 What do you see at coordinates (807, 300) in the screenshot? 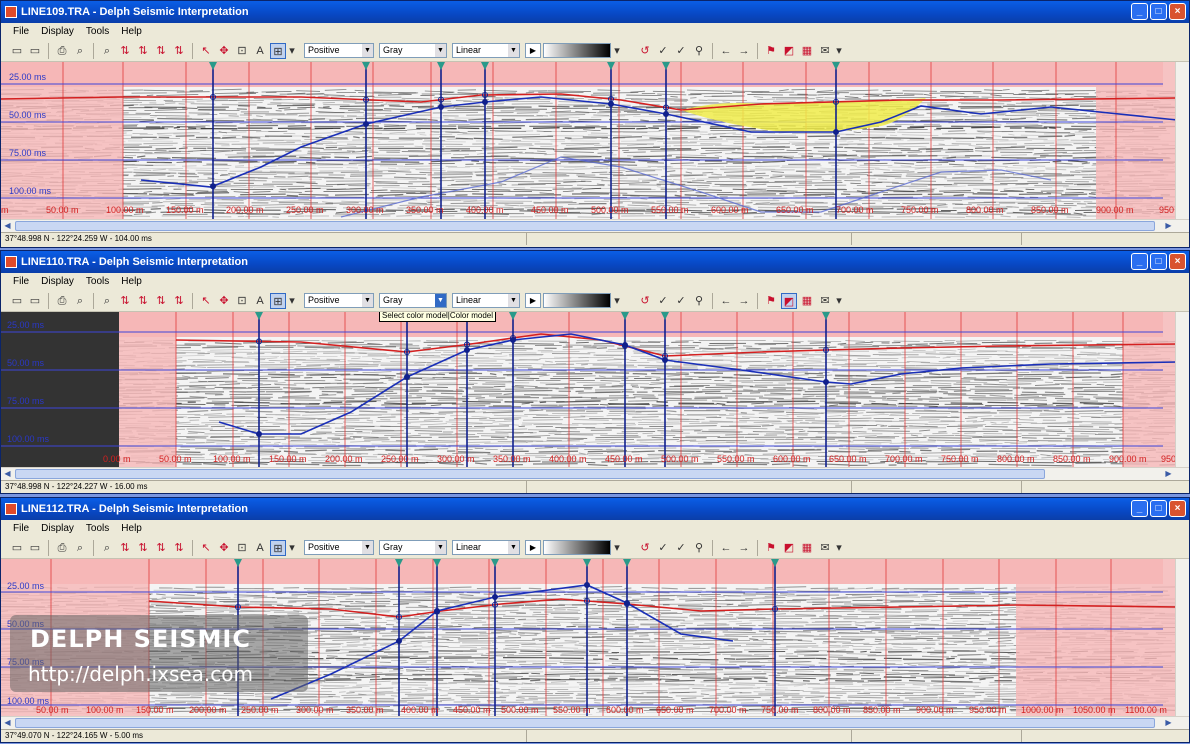
I see `grid-icon: ▦` at bounding box center [807, 300].